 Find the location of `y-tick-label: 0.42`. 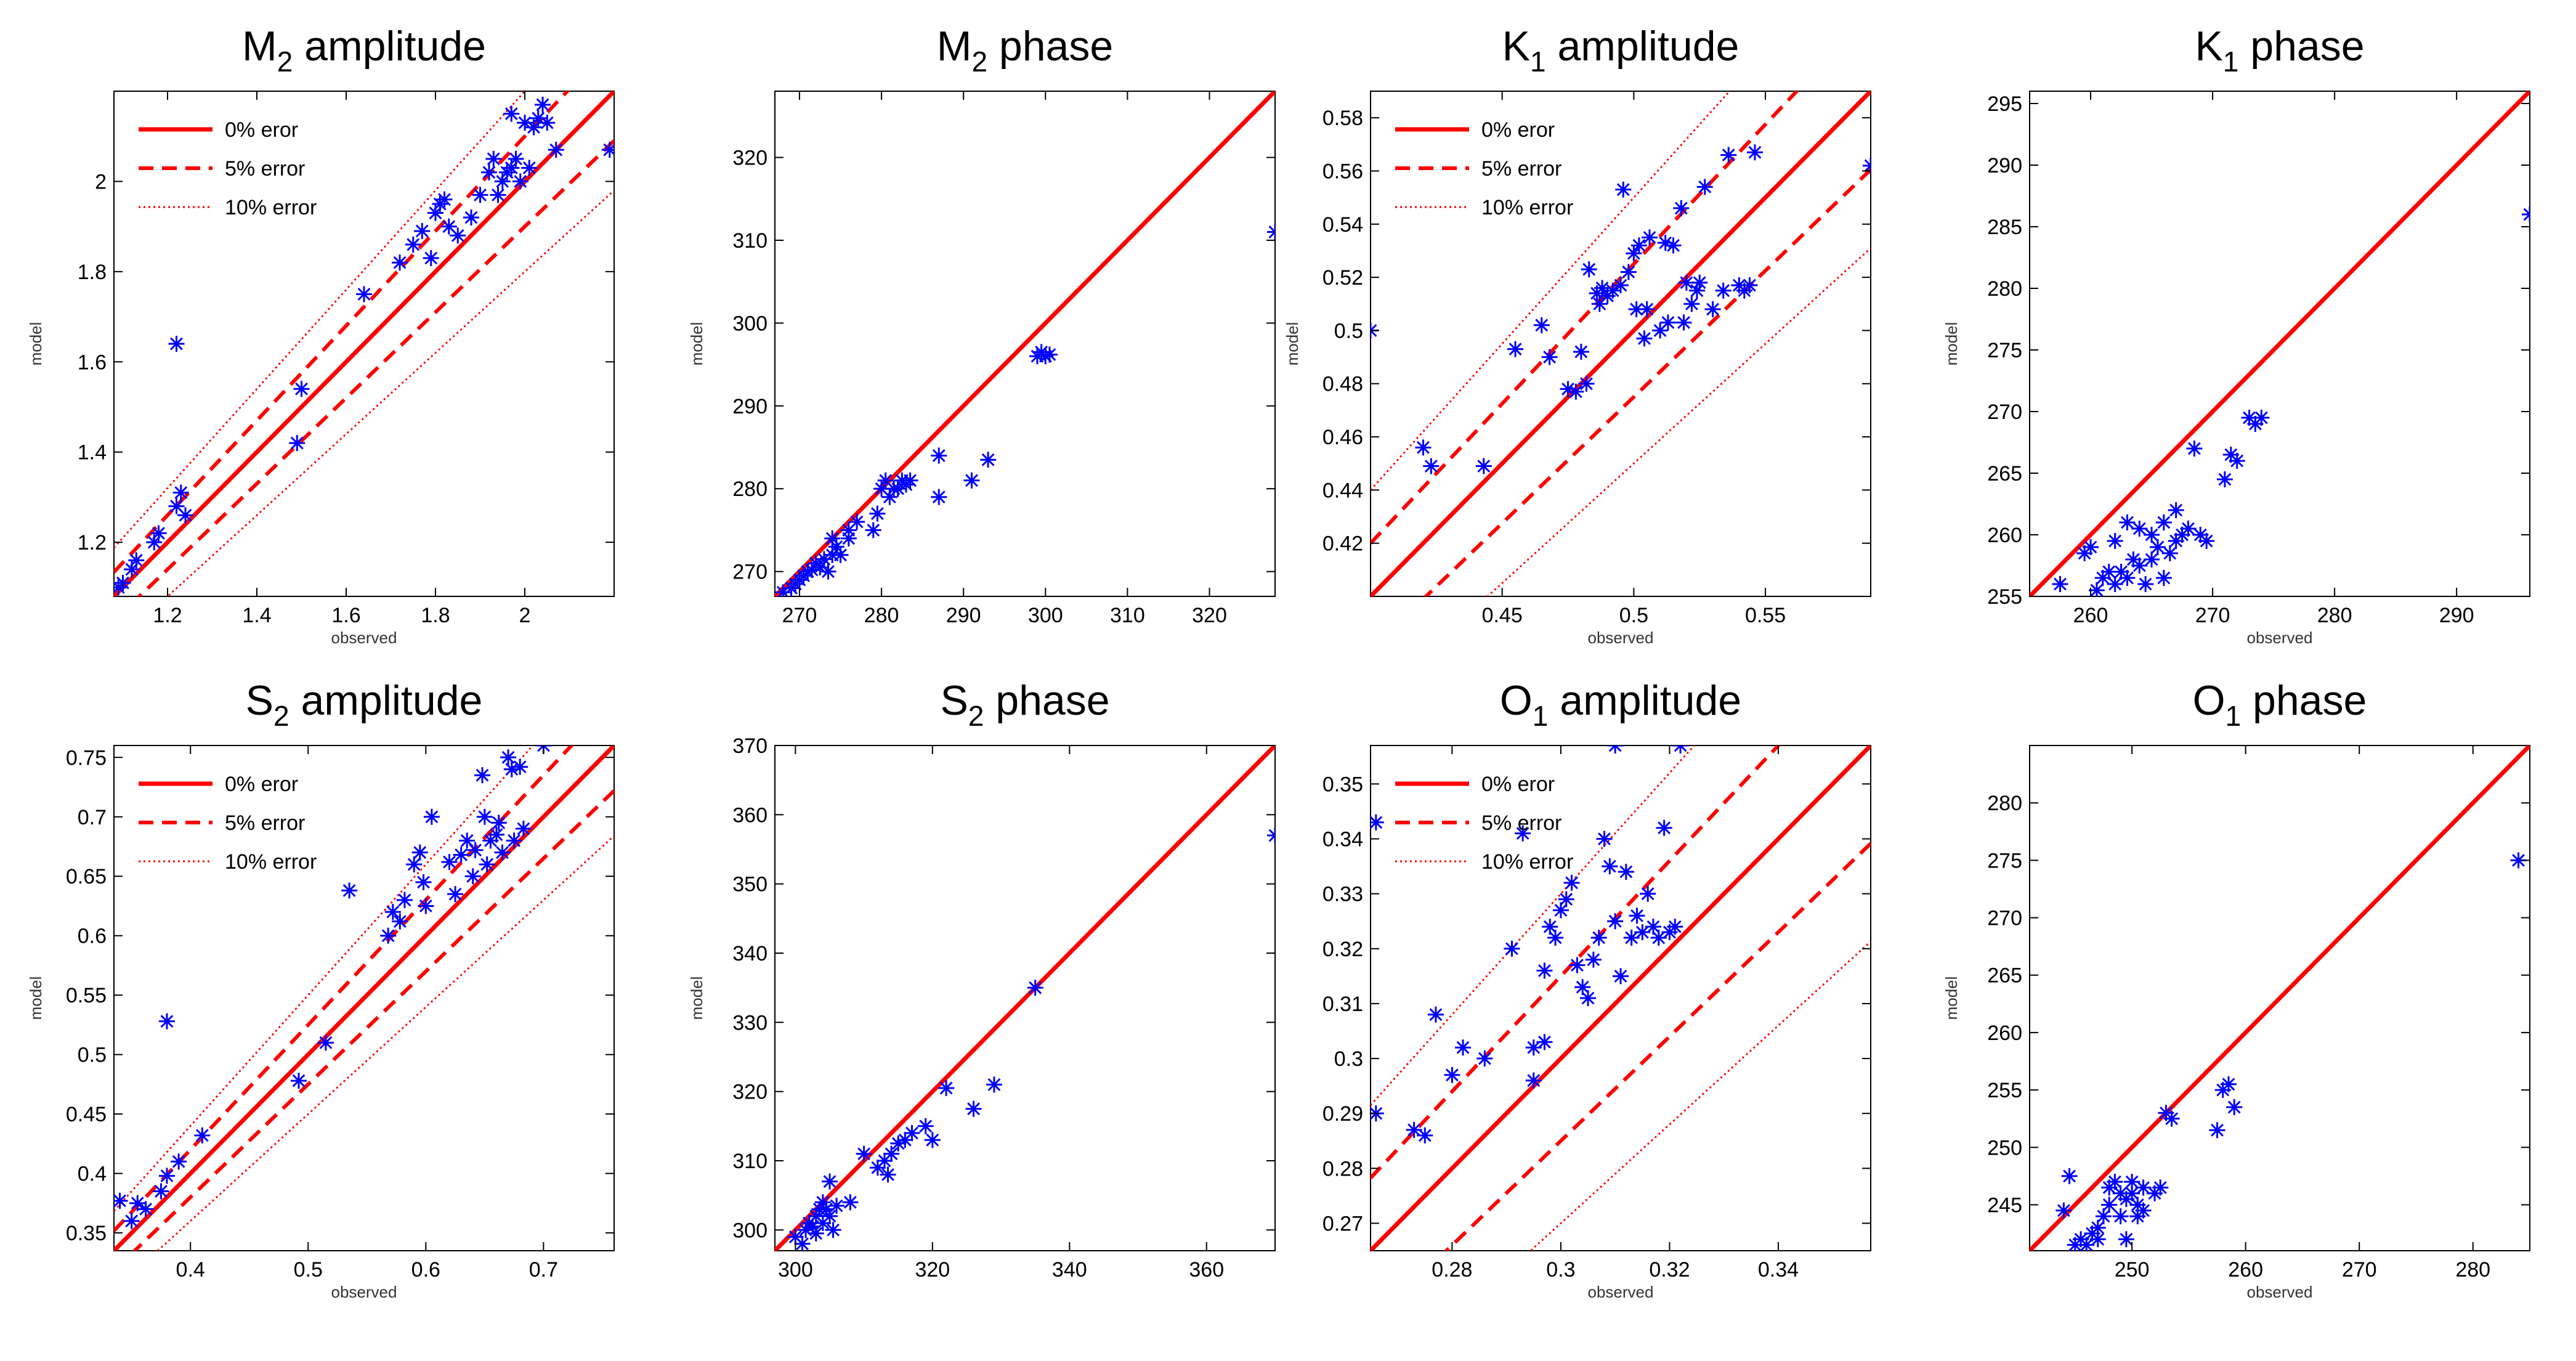

y-tick-label: 0.42 is located at coordinates (1342, 544).